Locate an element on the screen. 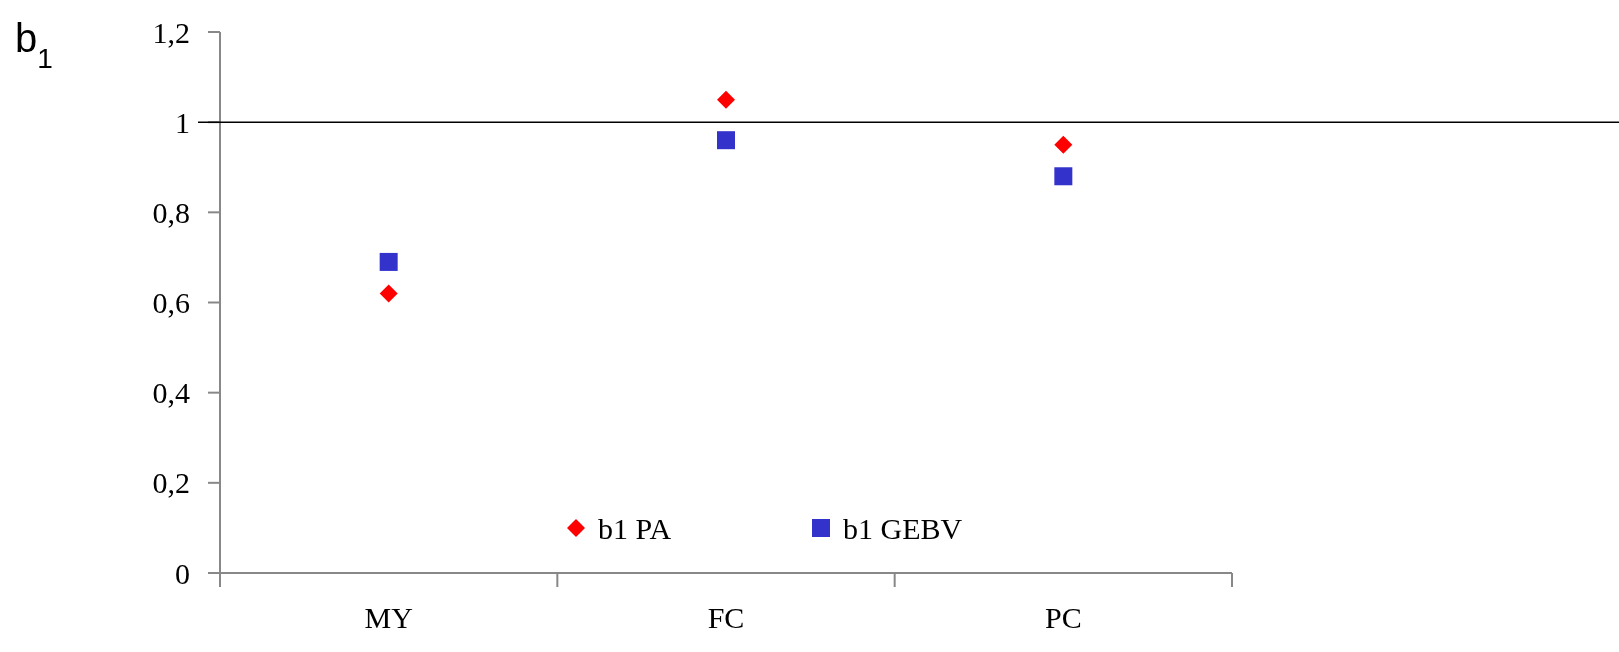 Image resolution: width=1619 pixels, height=652 pixels. x-tick-label: MY is located at coordinates (388, 617).